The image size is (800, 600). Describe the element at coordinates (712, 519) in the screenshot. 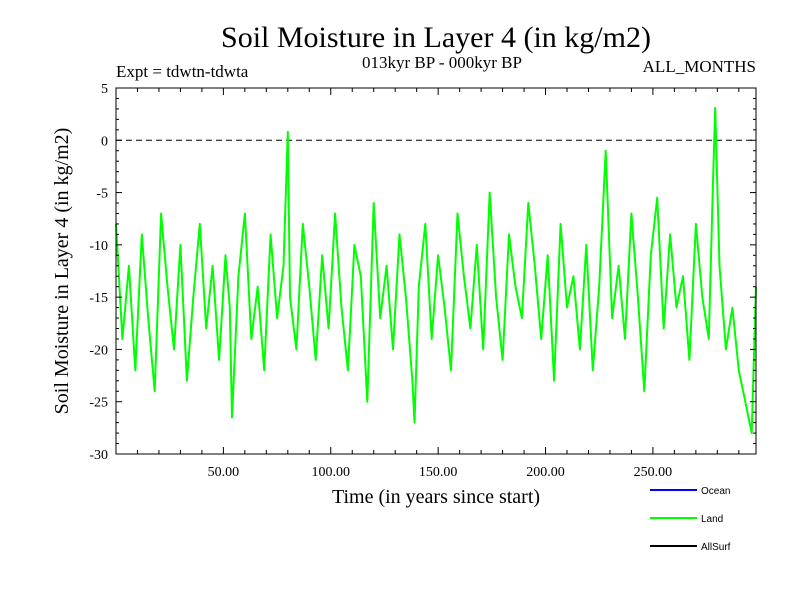

I see `legend-label-land: Land` at that location.